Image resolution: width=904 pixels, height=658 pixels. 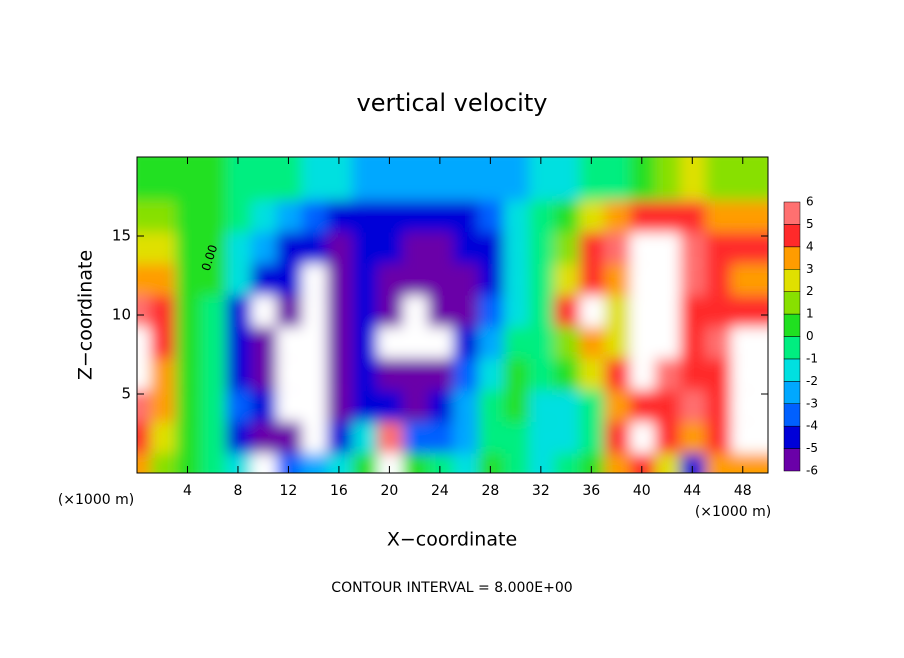 What do you see at coordinates (389, 491) in the screenshot?
I see `x-tick-label: 20` at bounding box center [389, 491].